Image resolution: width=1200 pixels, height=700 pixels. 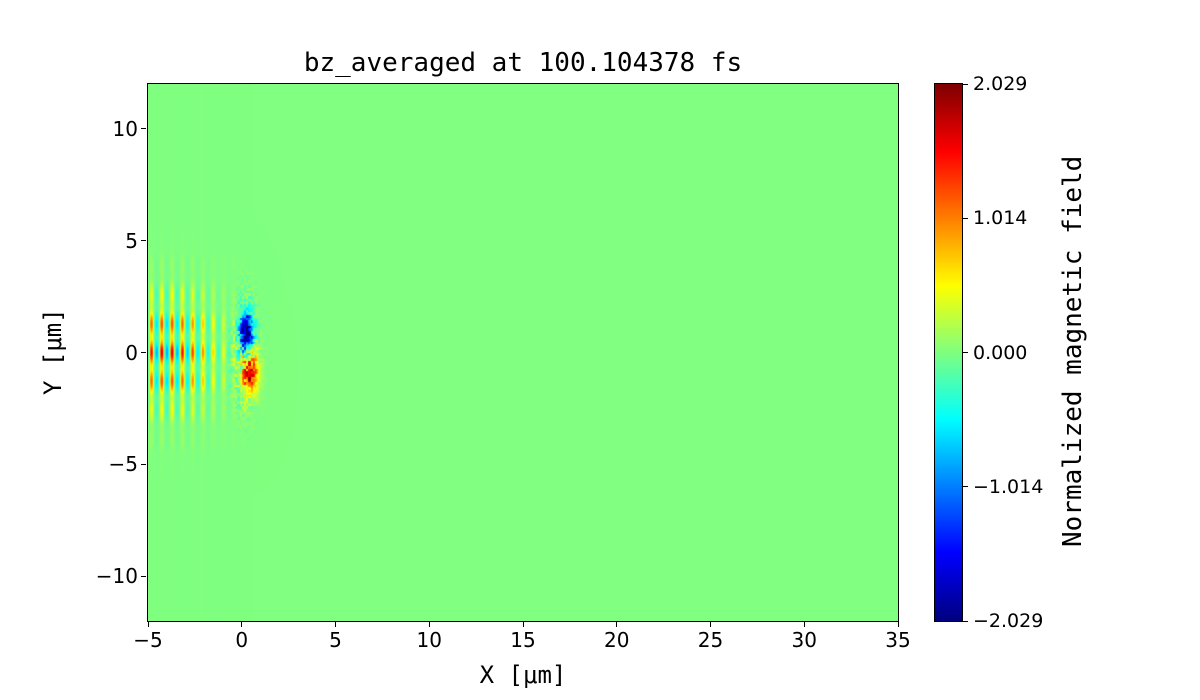 I want to click on x-tick-label: 15, so click(x=523, y=640).